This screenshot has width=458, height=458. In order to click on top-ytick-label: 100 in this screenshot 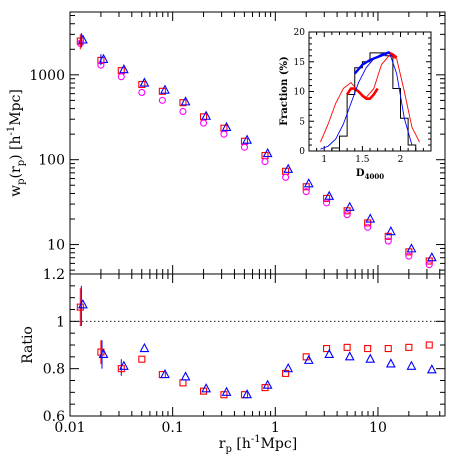, I will do `click(51, 161)`.